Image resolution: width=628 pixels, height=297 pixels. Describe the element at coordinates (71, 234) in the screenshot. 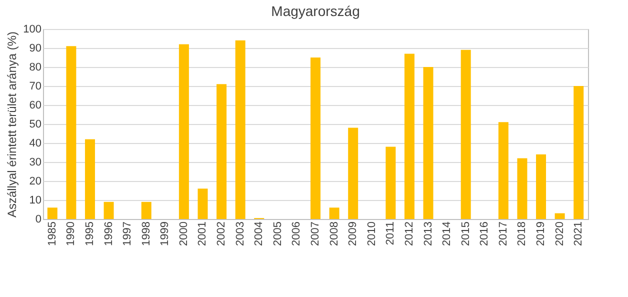

I see `x-tick-label: 1990` at that location.